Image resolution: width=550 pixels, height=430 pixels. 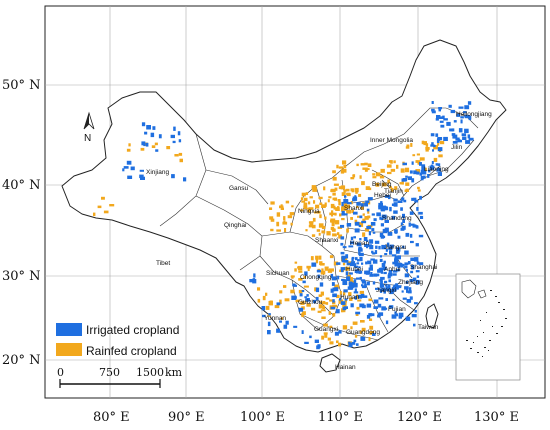 I want to click on label-liaoning: Liaoning, so click(x=436, y=169).